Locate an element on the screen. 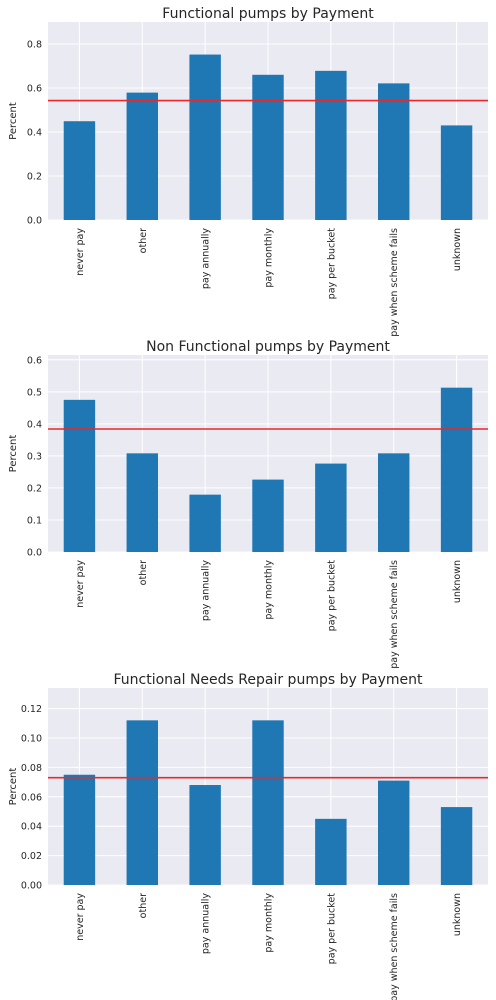  y-tick-label: 0.3 is located at coordinates (34, 456).